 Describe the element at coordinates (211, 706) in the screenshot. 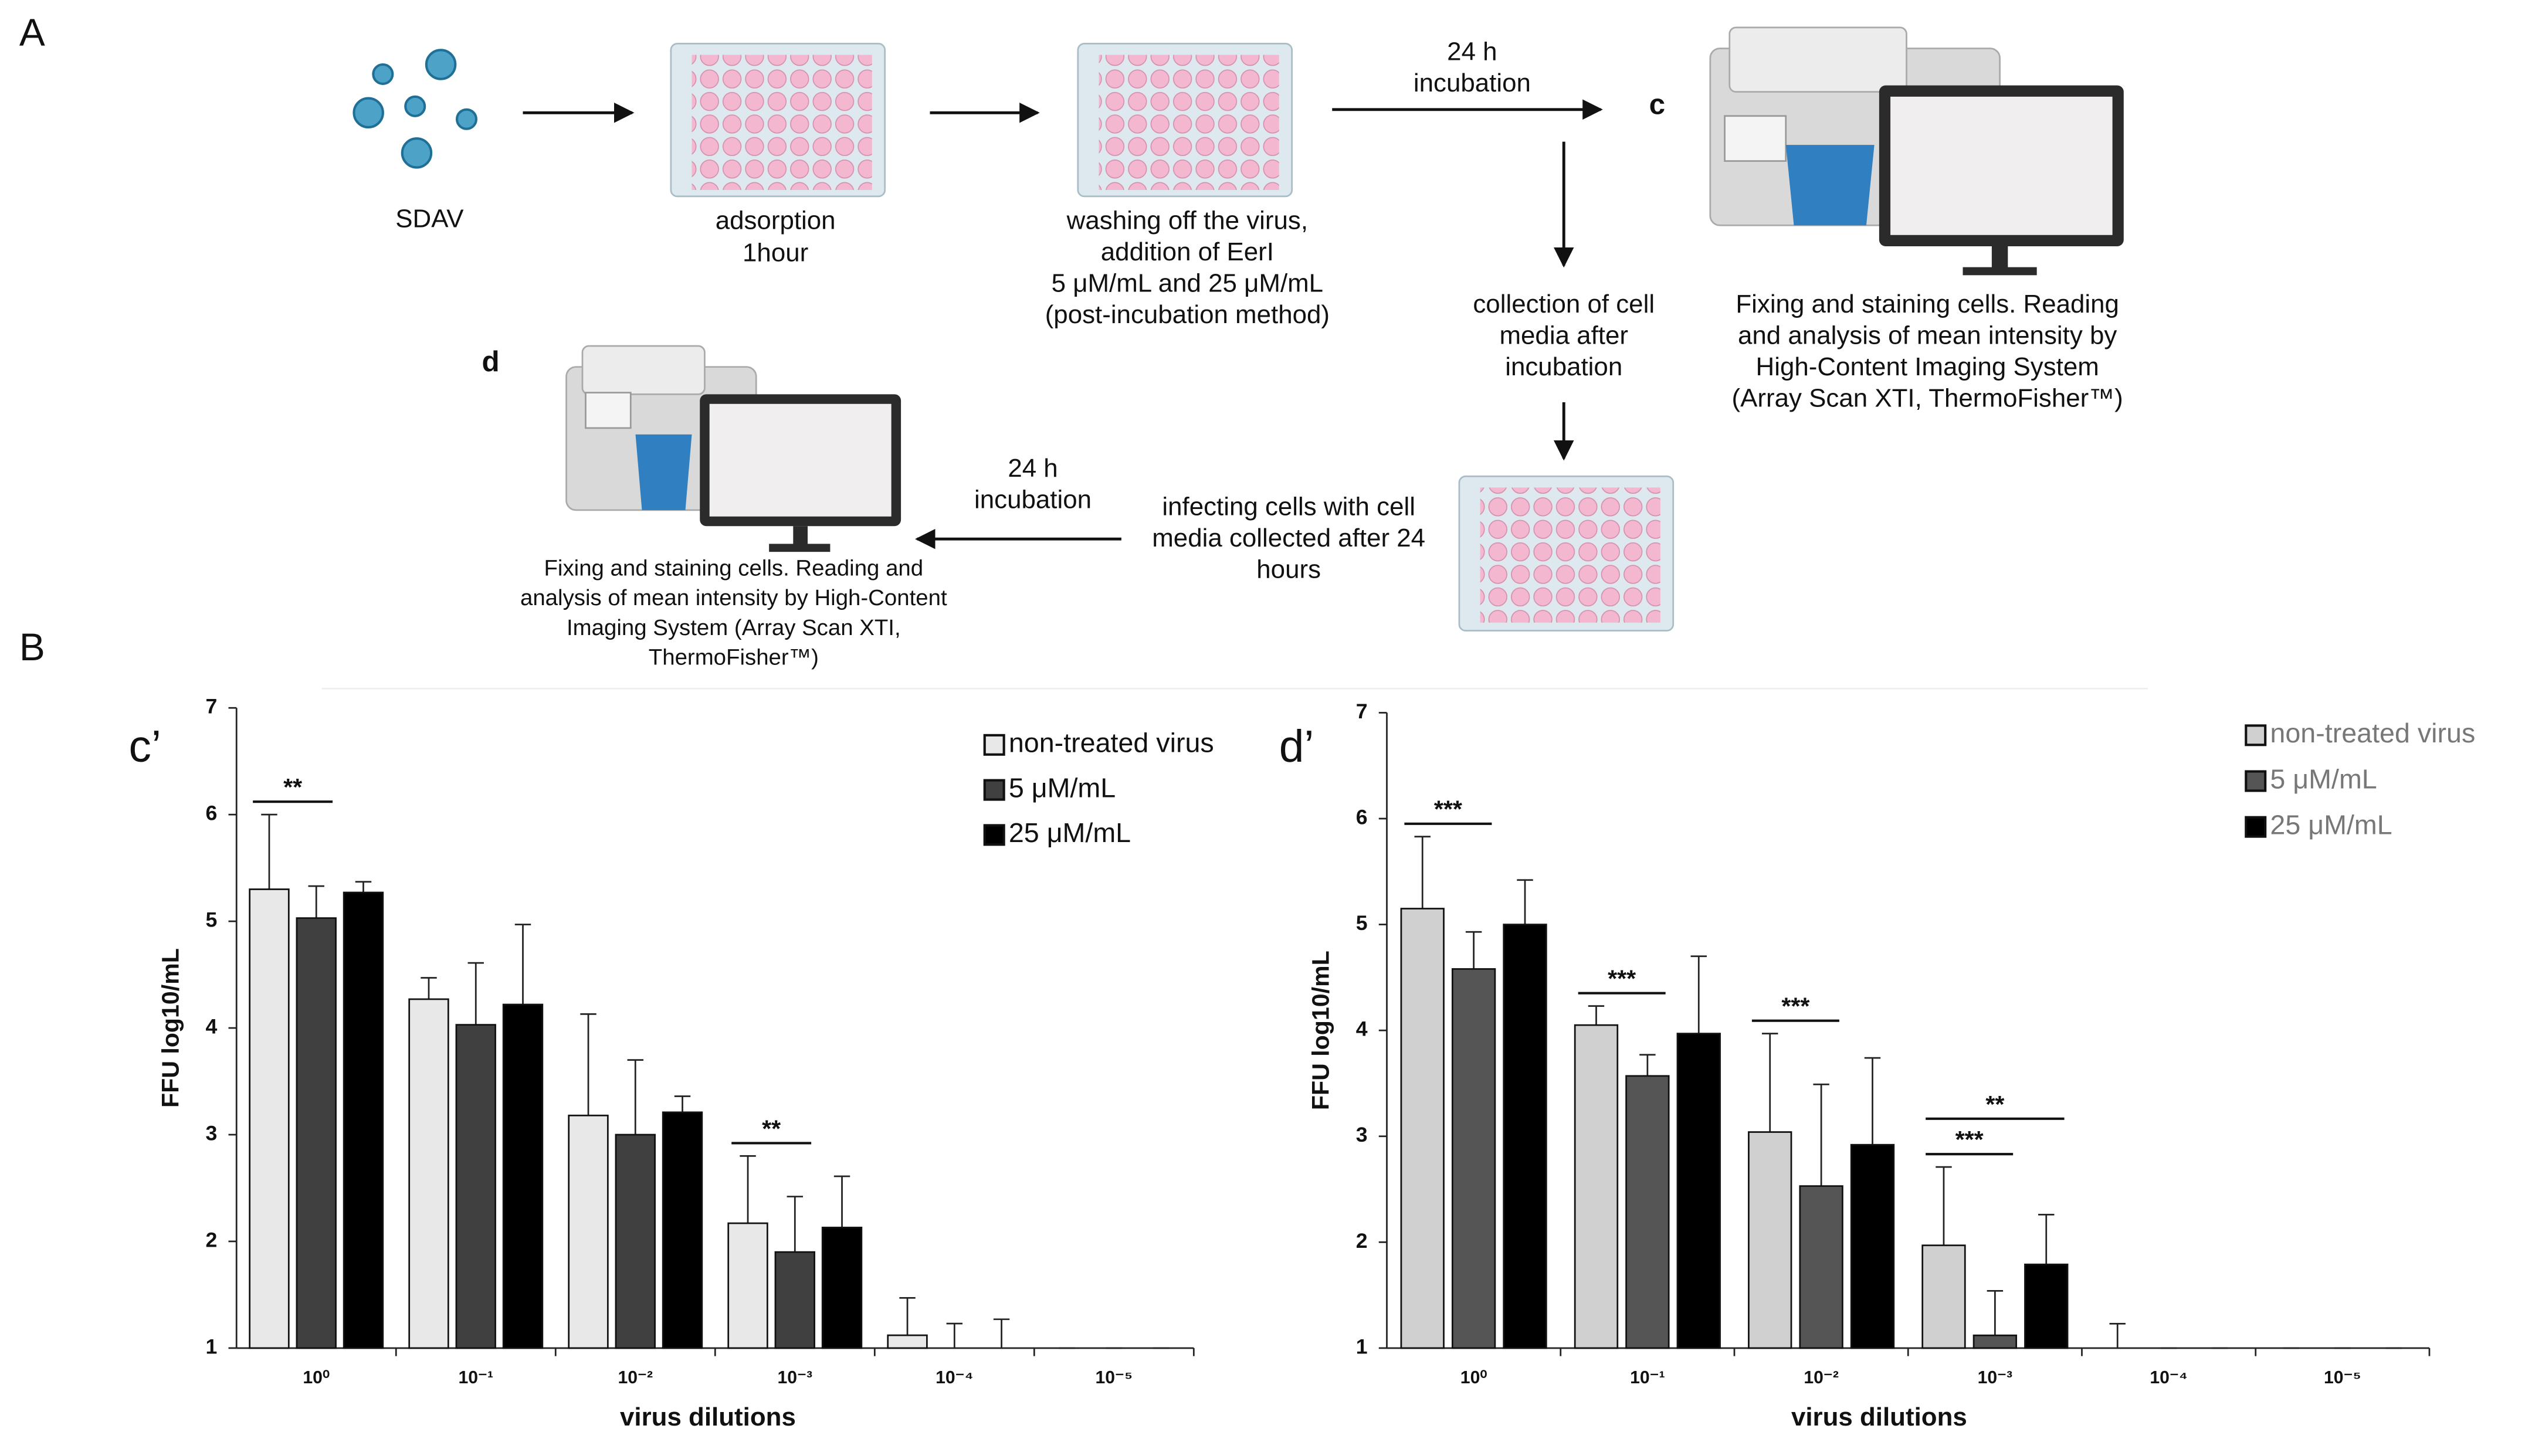

I see `y-tick-label: 7` at that location.